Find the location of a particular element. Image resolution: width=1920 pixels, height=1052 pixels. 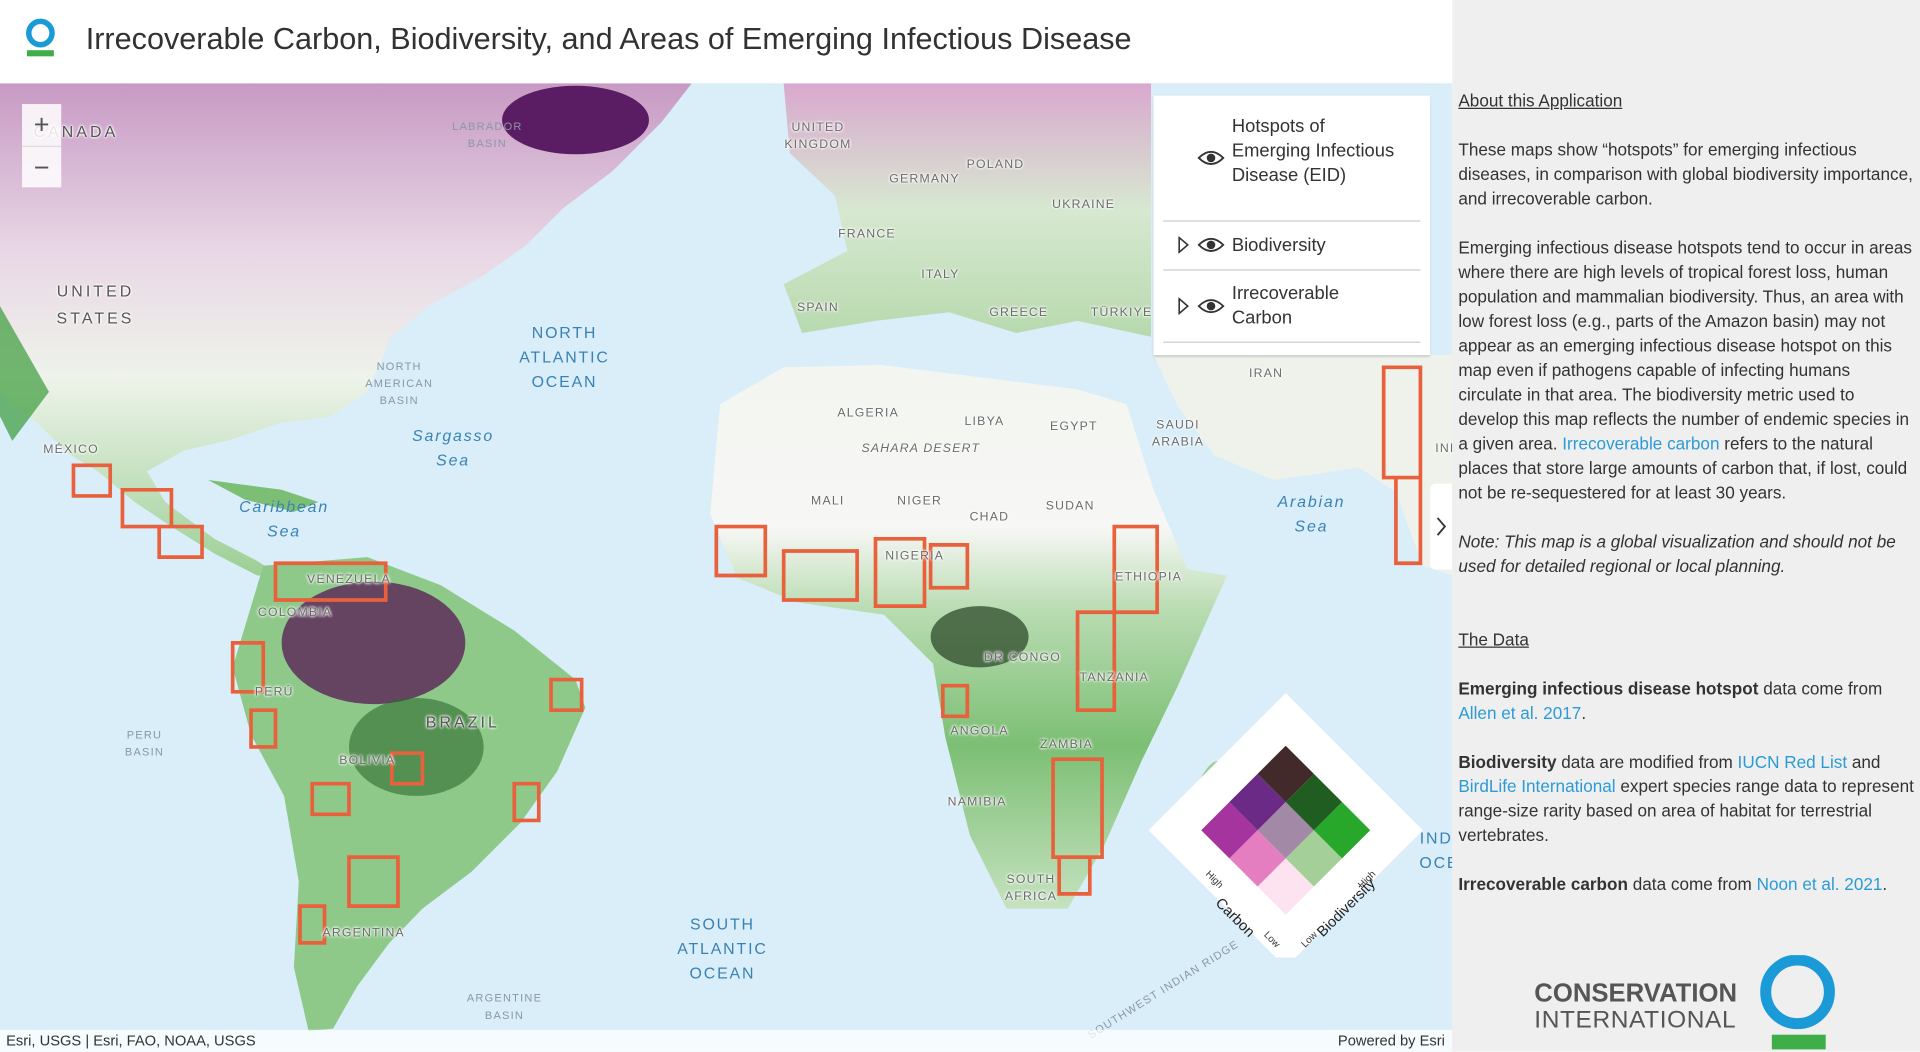

land-caribbean is located at coordinates (263, 496).